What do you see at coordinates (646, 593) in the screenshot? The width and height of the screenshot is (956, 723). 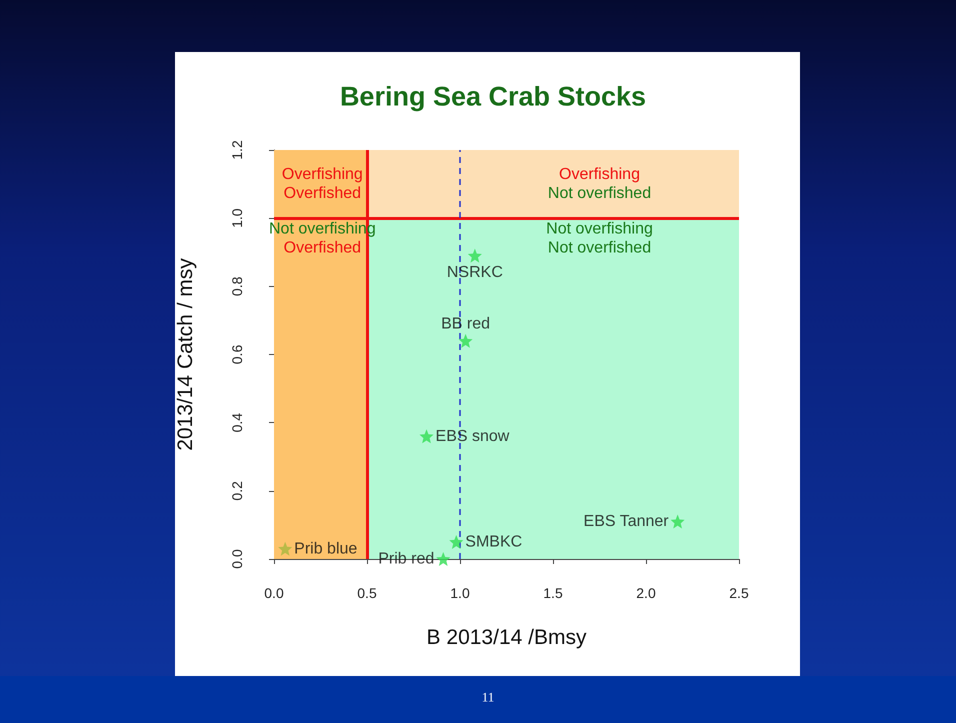 I see `x-tick-label: 2.0` at bounding box center [646, 593].